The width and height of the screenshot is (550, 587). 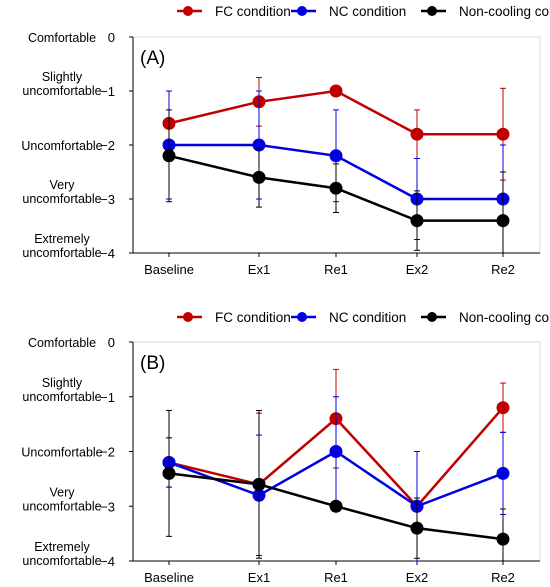 What do you see at coordinates (336, 129) in the screenshot?
I see `series-fc-condition` at bounding box center [336, 129].